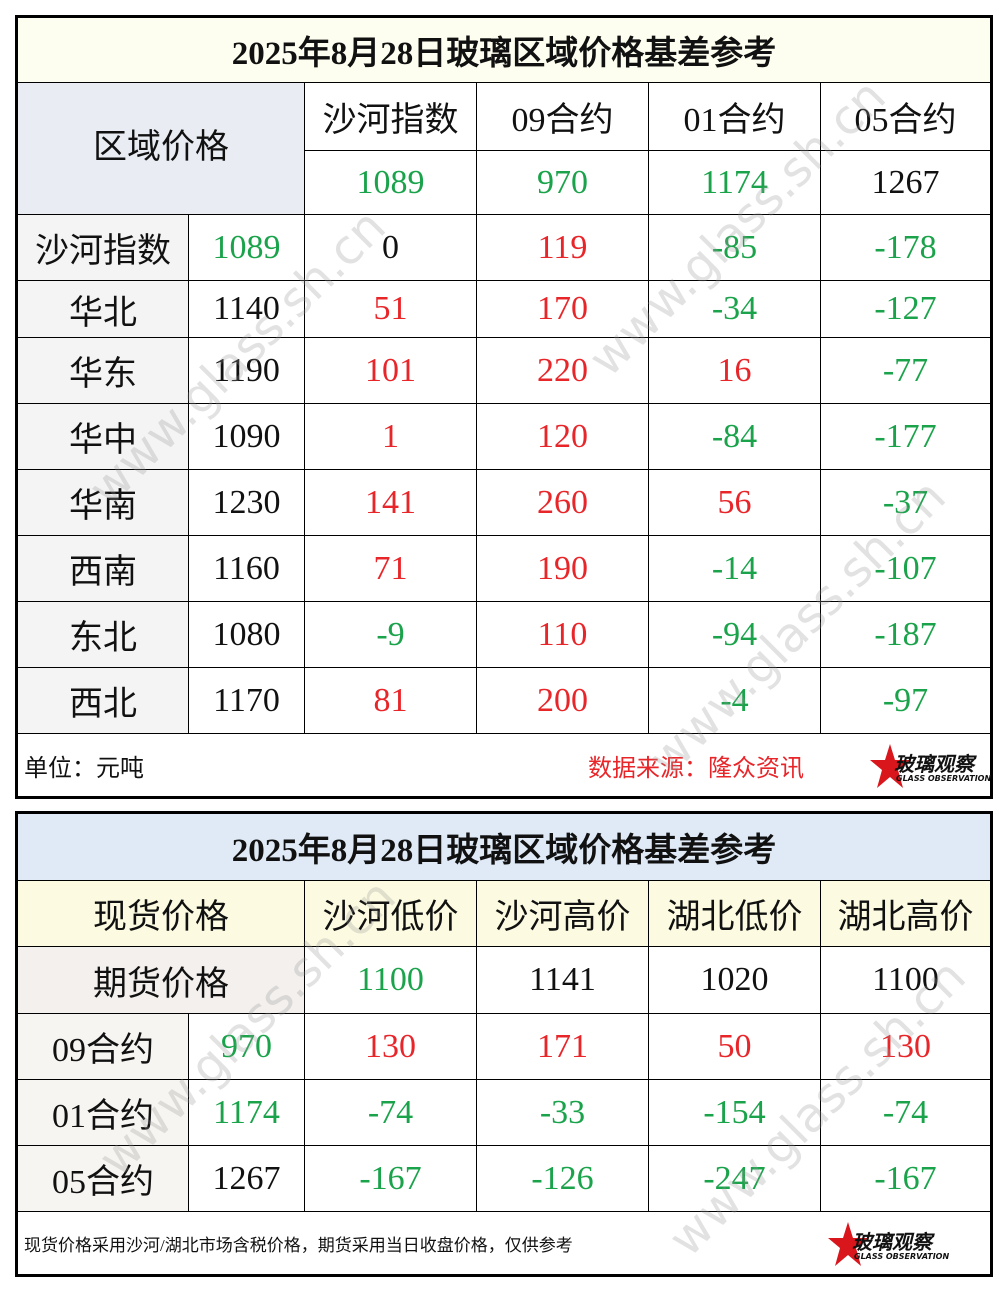 Image resolution: width=1007 pixels, height=1292 pixels. What do you see at coordinates (905, 568) in the screenshot?
I see `basis-cell: -107` at bounding box center [905, 568].